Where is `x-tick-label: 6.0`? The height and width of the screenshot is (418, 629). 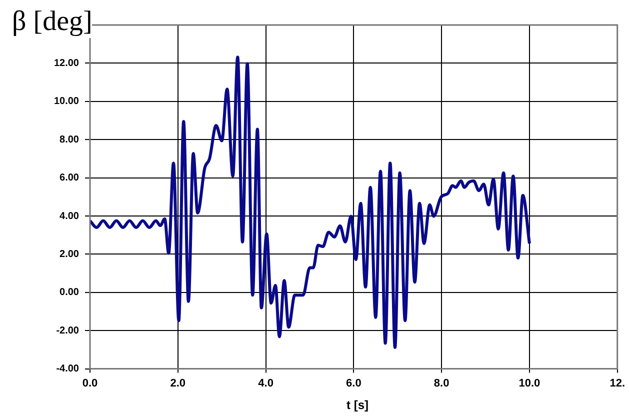
x-tick-label: 6.0 is located at coordinates (354, 383).